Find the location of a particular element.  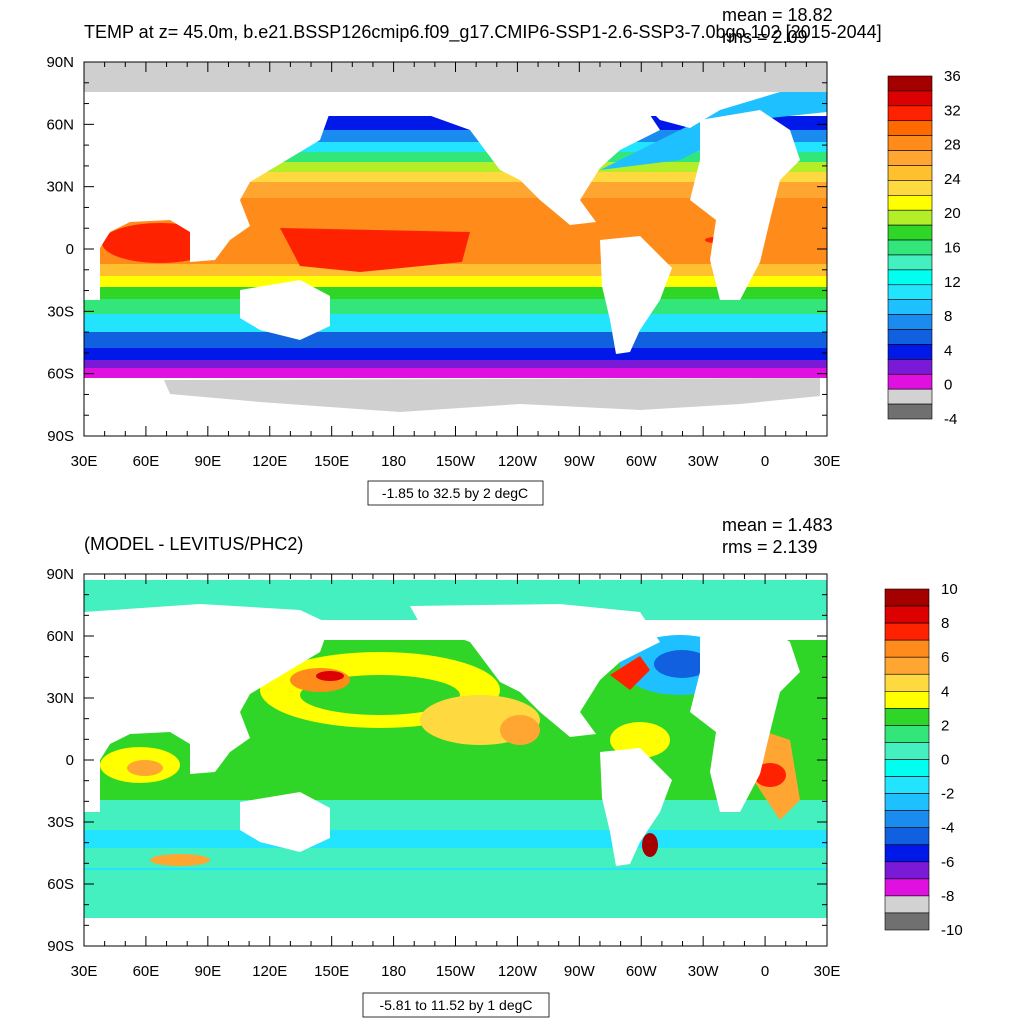

top-colorbar-label: 24 is located at coordinates (952, 179).